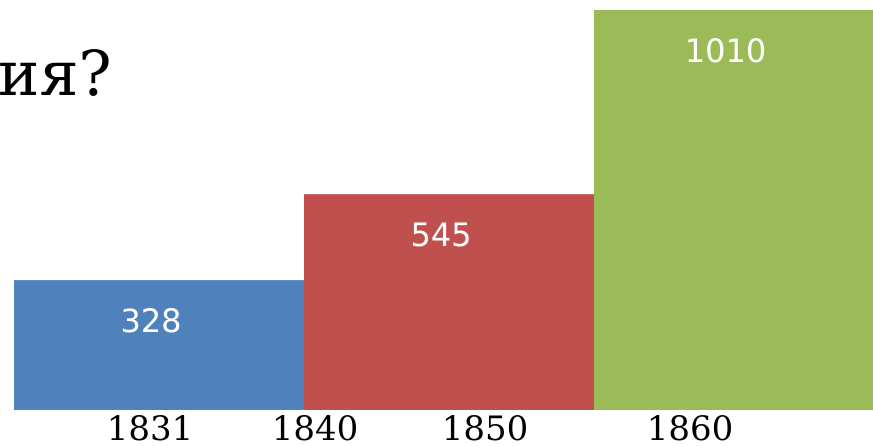 This screenshot has width=873, height=446. I want to click on chart-title: ия?, so click(56, 73).